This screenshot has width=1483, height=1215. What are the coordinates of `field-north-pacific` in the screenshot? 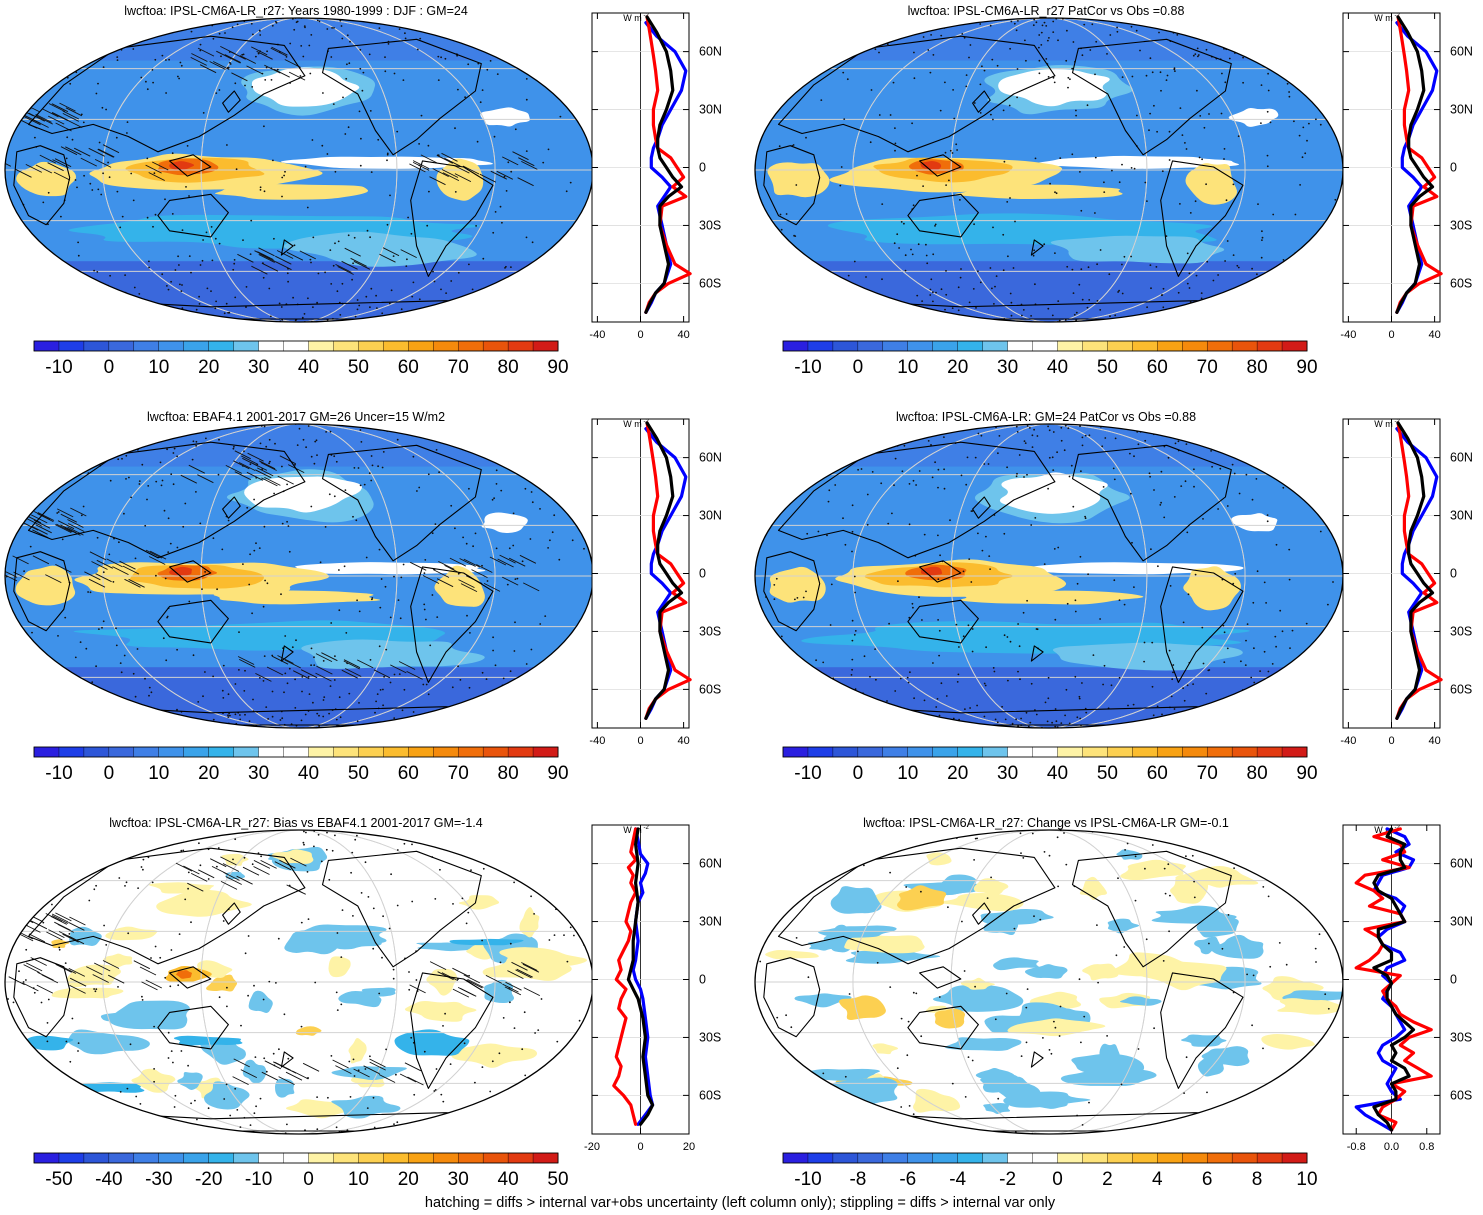 It's located at (1053, 493).